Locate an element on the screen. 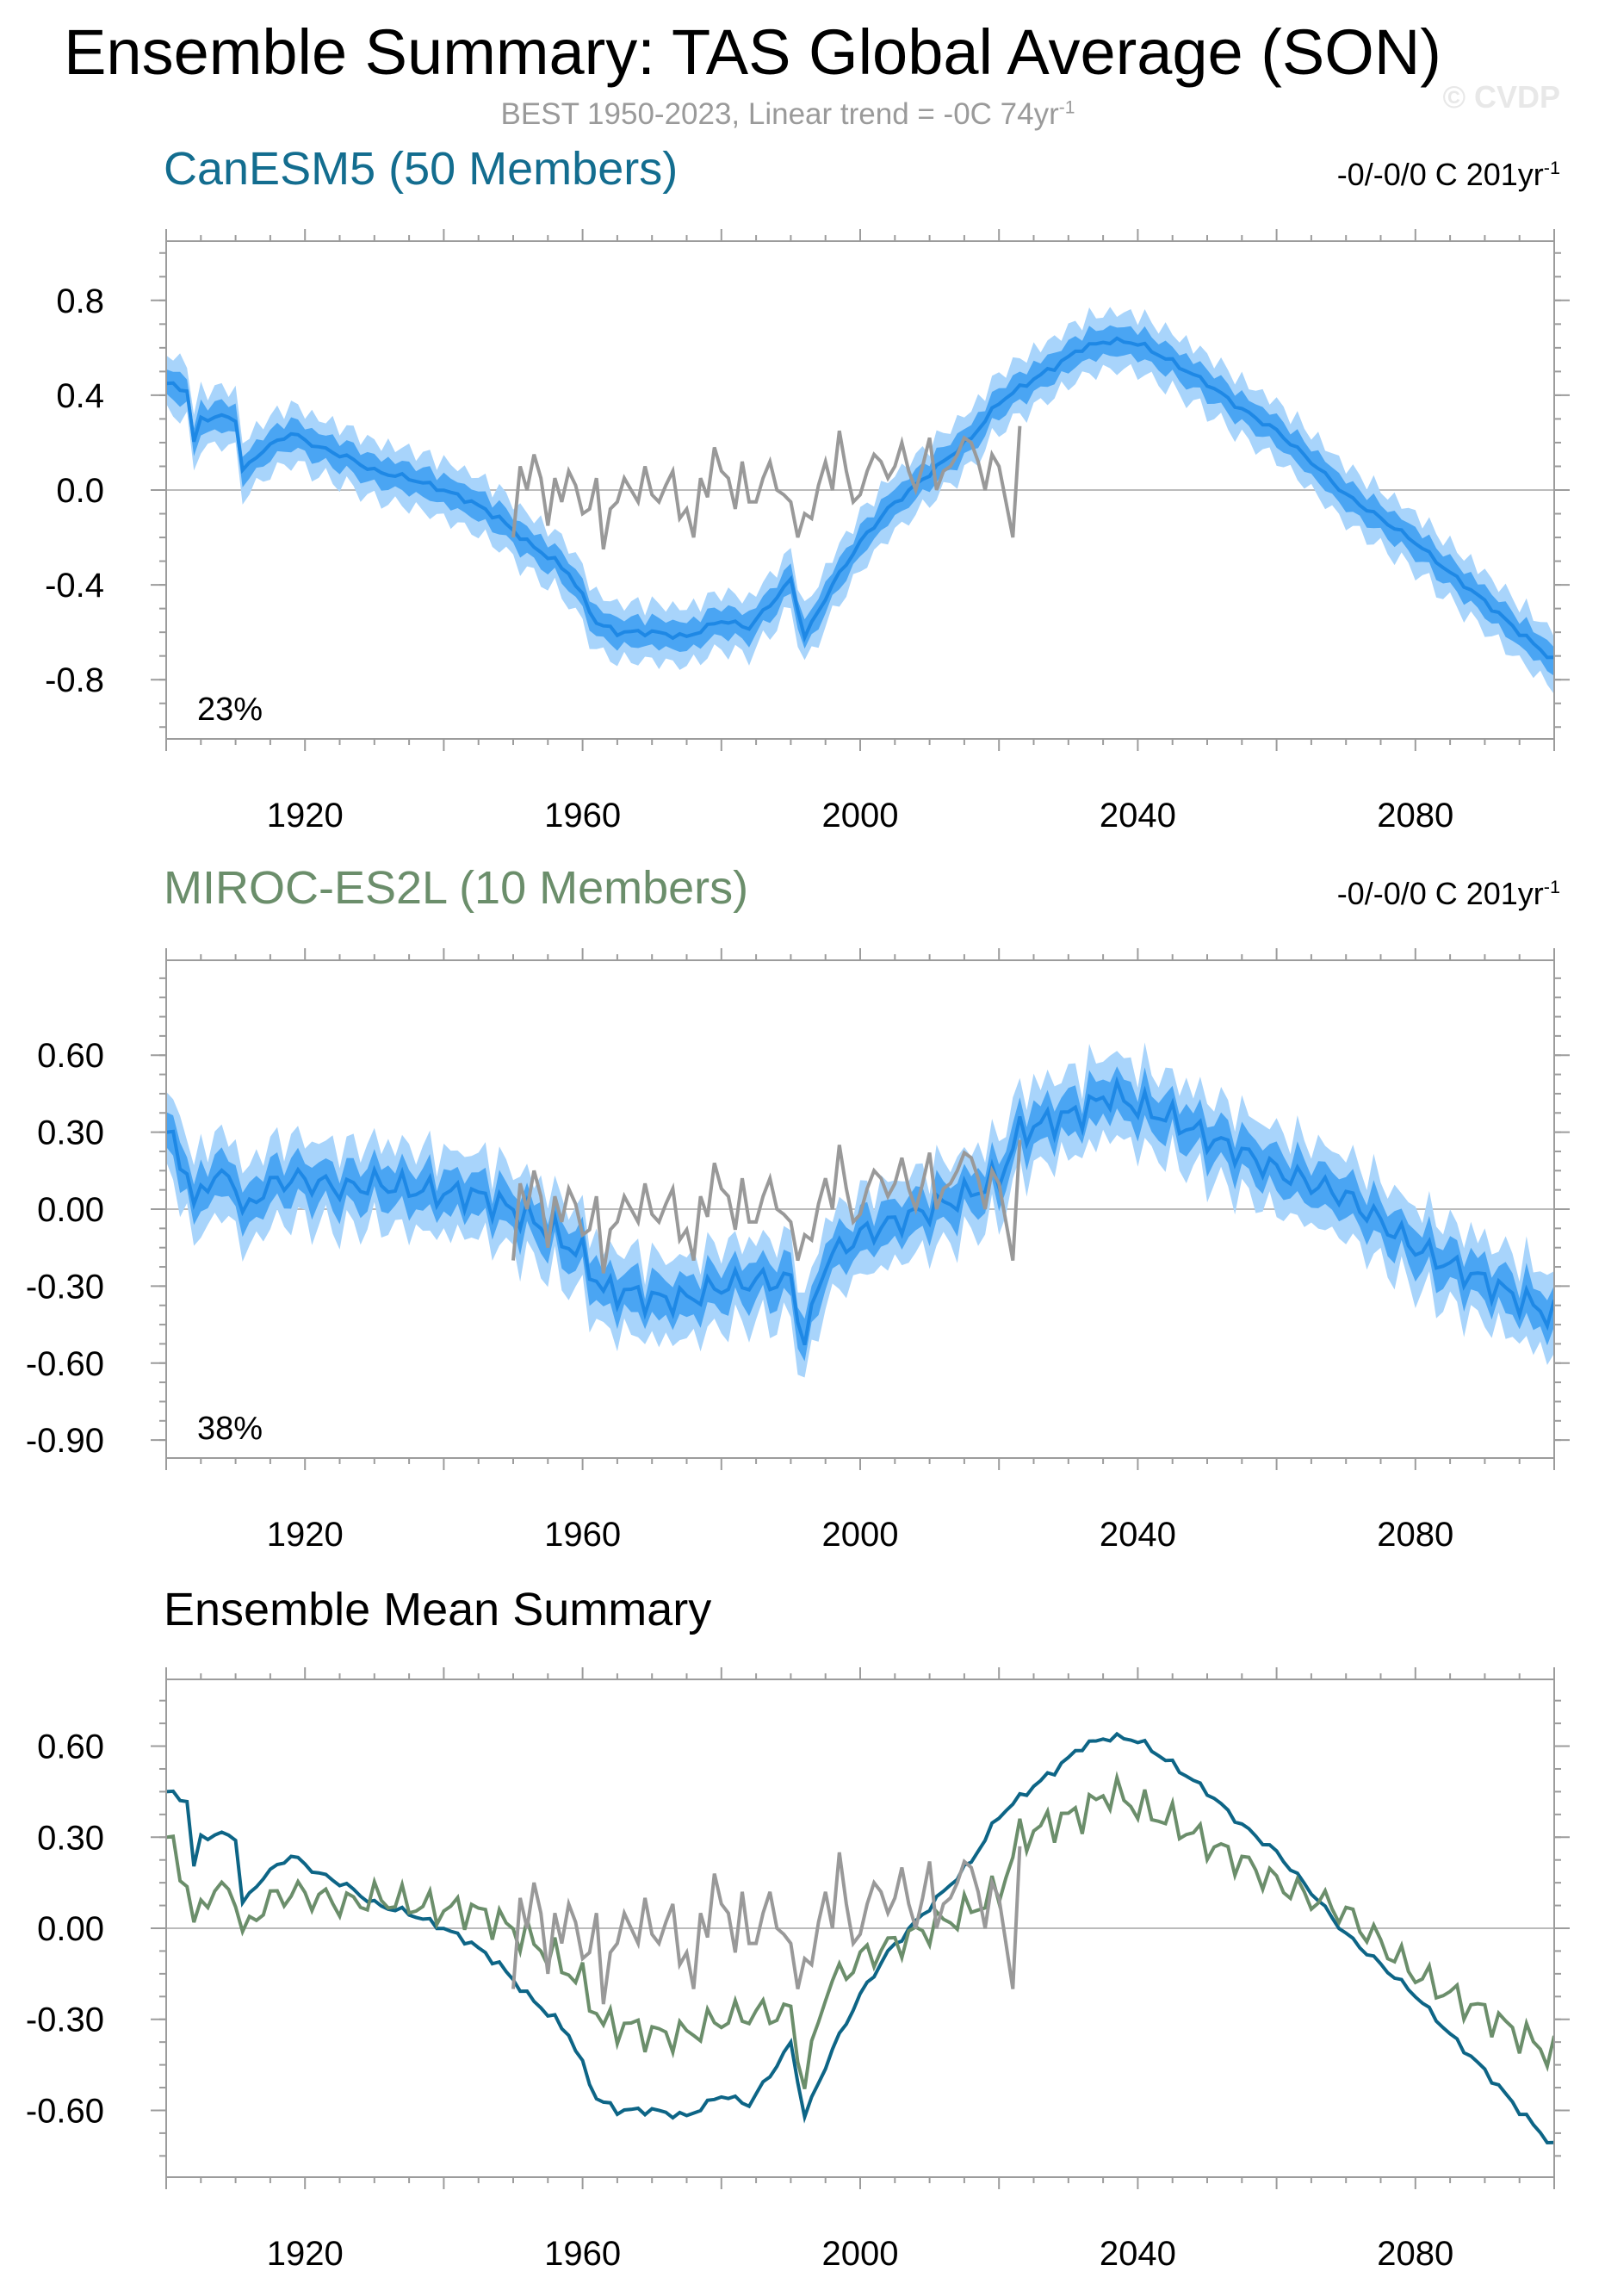 The width and height of the screenshot is (1605, 2296). miroc-plot-area is located at coordinates (860, 1210).